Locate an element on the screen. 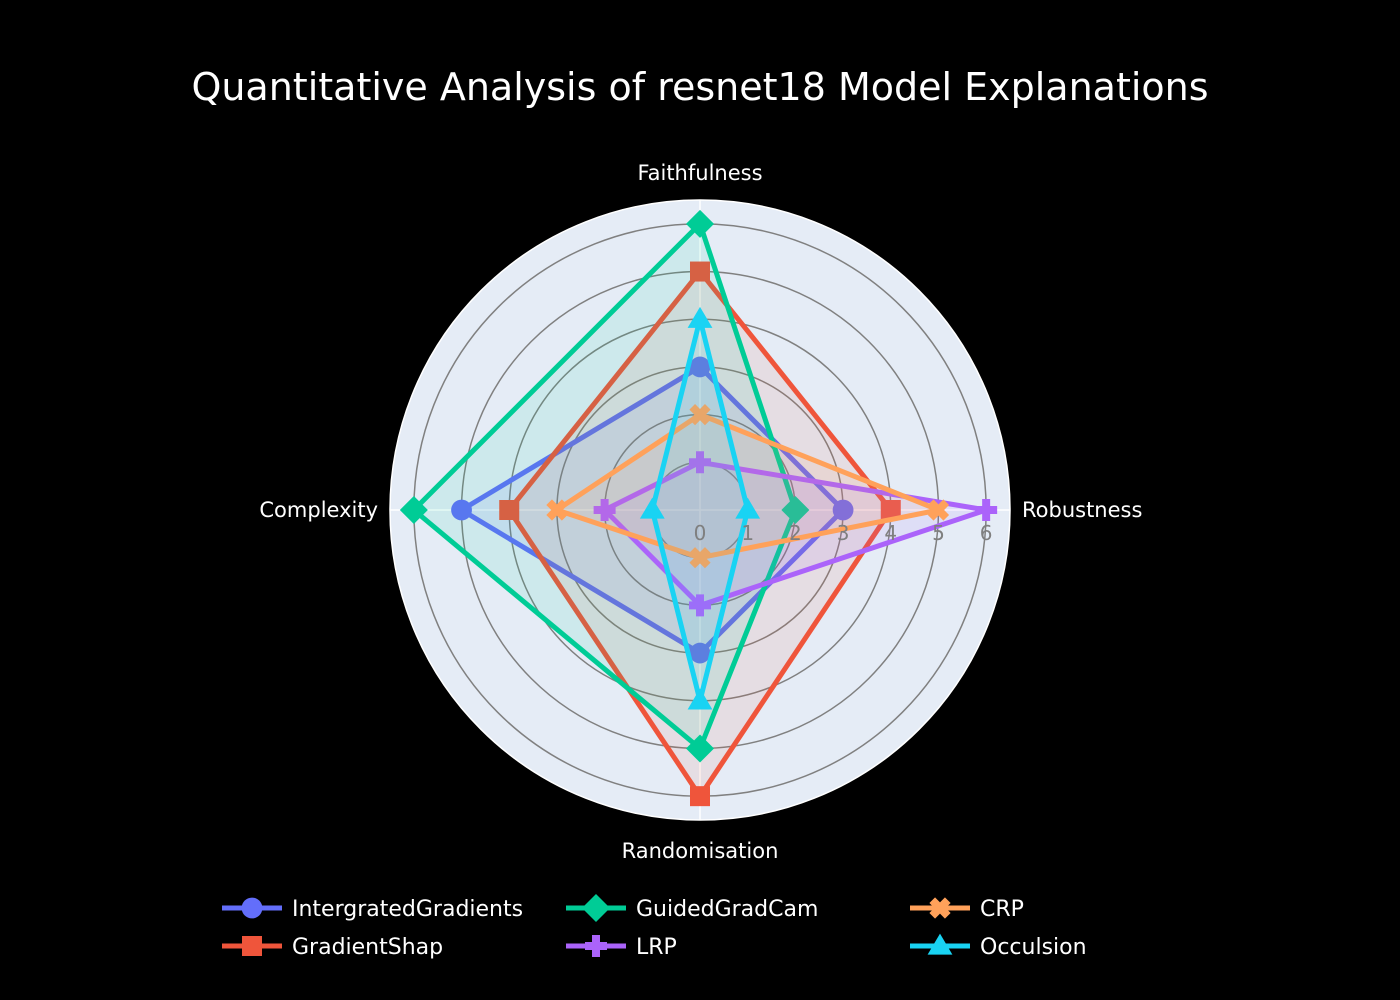 The height and width of the screenshot is (1000, 1400). legend-item-guidedgradcam: GuidedGradCam is located at coordinates (692, 908).